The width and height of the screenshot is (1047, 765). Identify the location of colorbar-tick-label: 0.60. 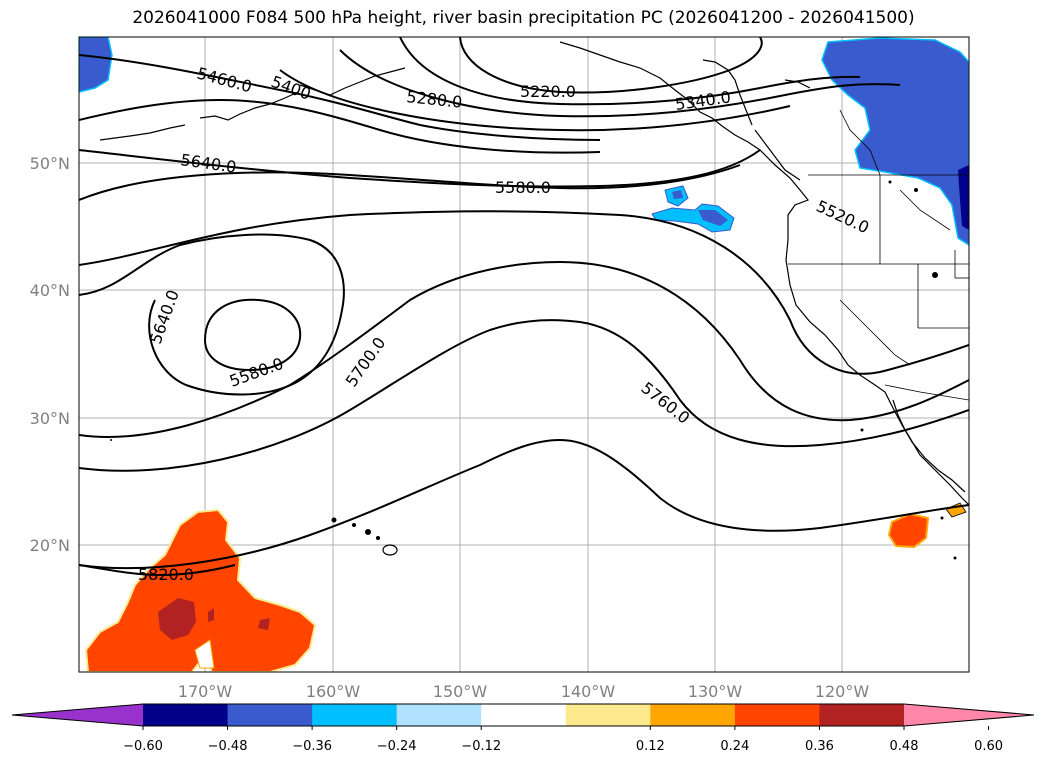
(988, 746).